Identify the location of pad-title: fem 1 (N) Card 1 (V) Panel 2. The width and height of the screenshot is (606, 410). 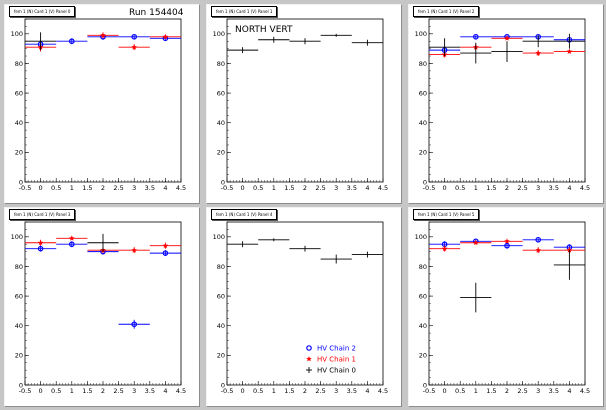
(446, 11).